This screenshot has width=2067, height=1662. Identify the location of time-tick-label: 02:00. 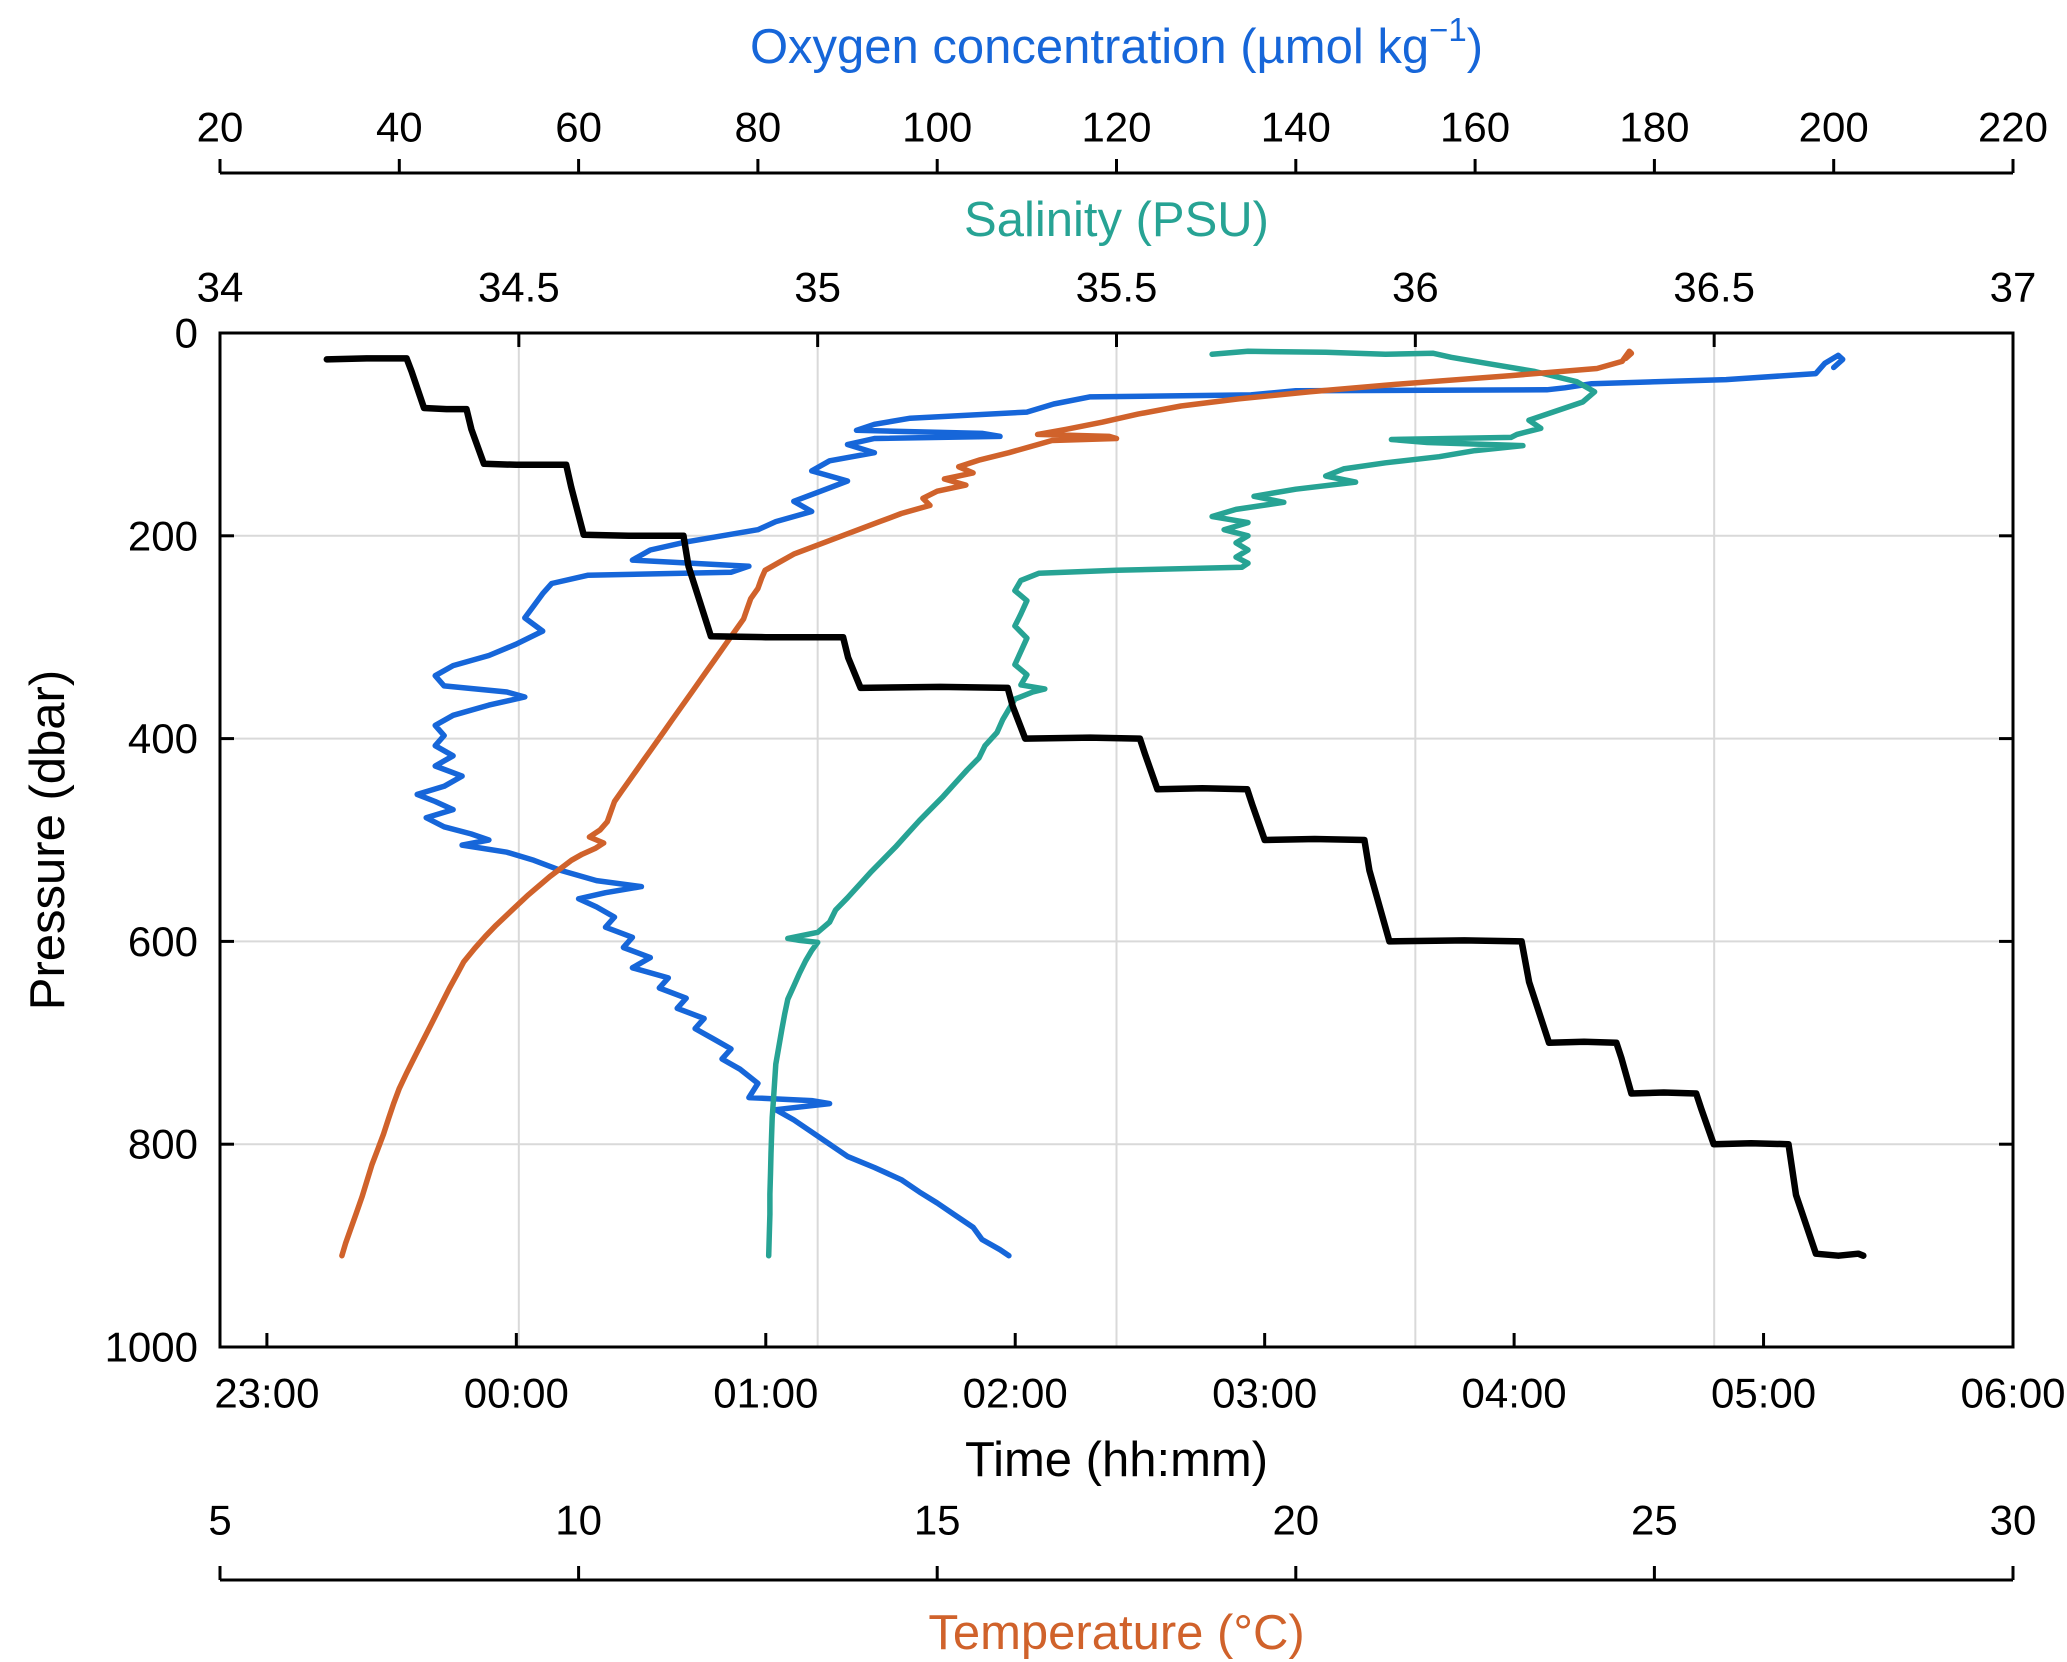
(1015, 1393).